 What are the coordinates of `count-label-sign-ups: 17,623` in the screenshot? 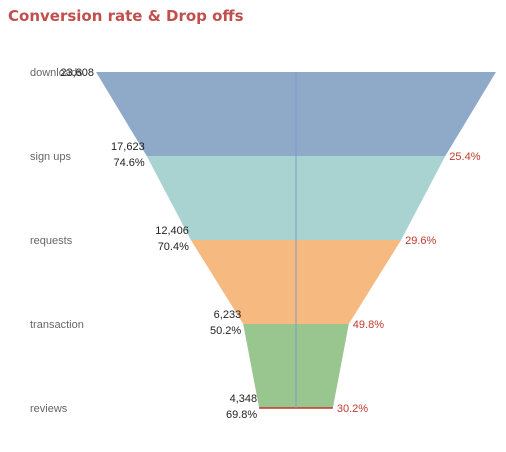 It's located at (128, 147).